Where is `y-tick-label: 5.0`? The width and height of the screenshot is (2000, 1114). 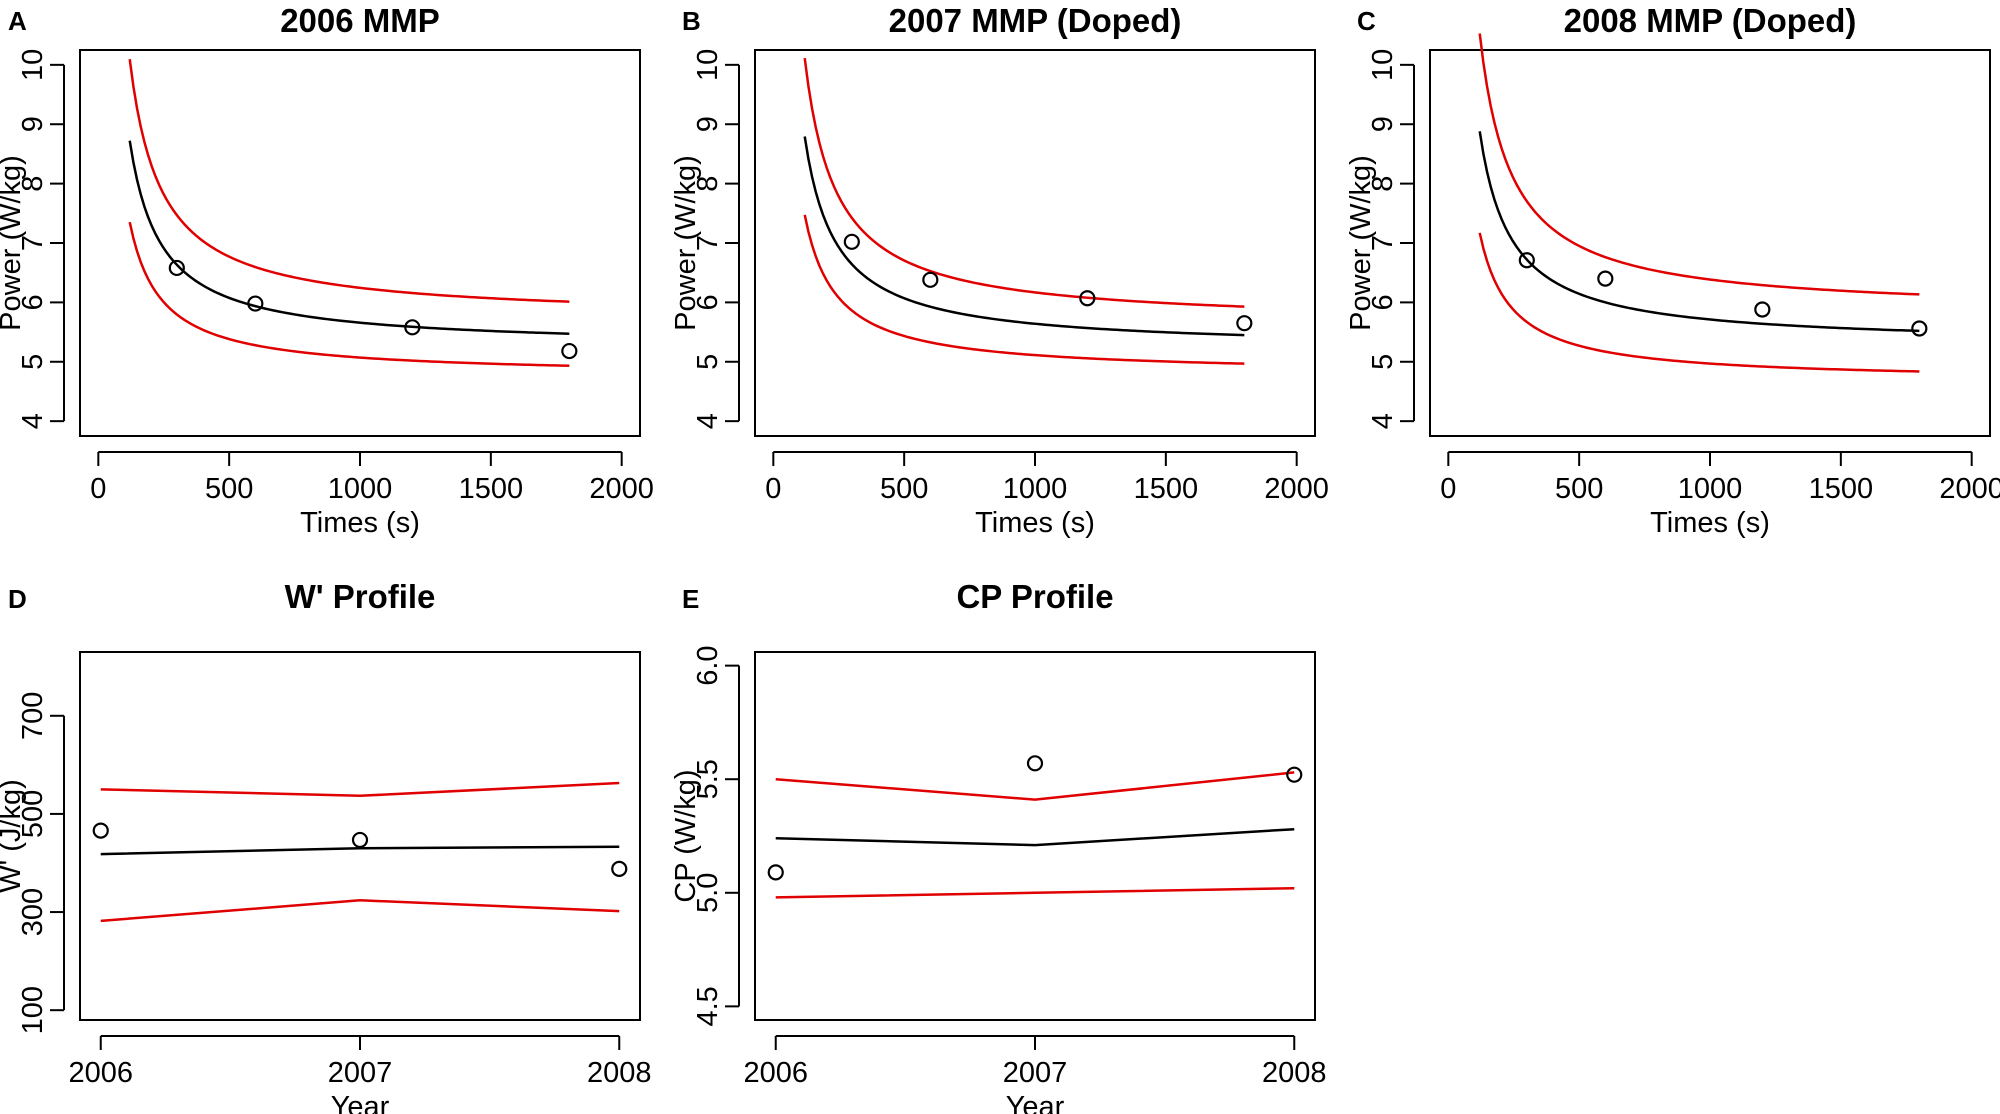 y-tick-label: 5.0 is located at coordinates (708, 893).